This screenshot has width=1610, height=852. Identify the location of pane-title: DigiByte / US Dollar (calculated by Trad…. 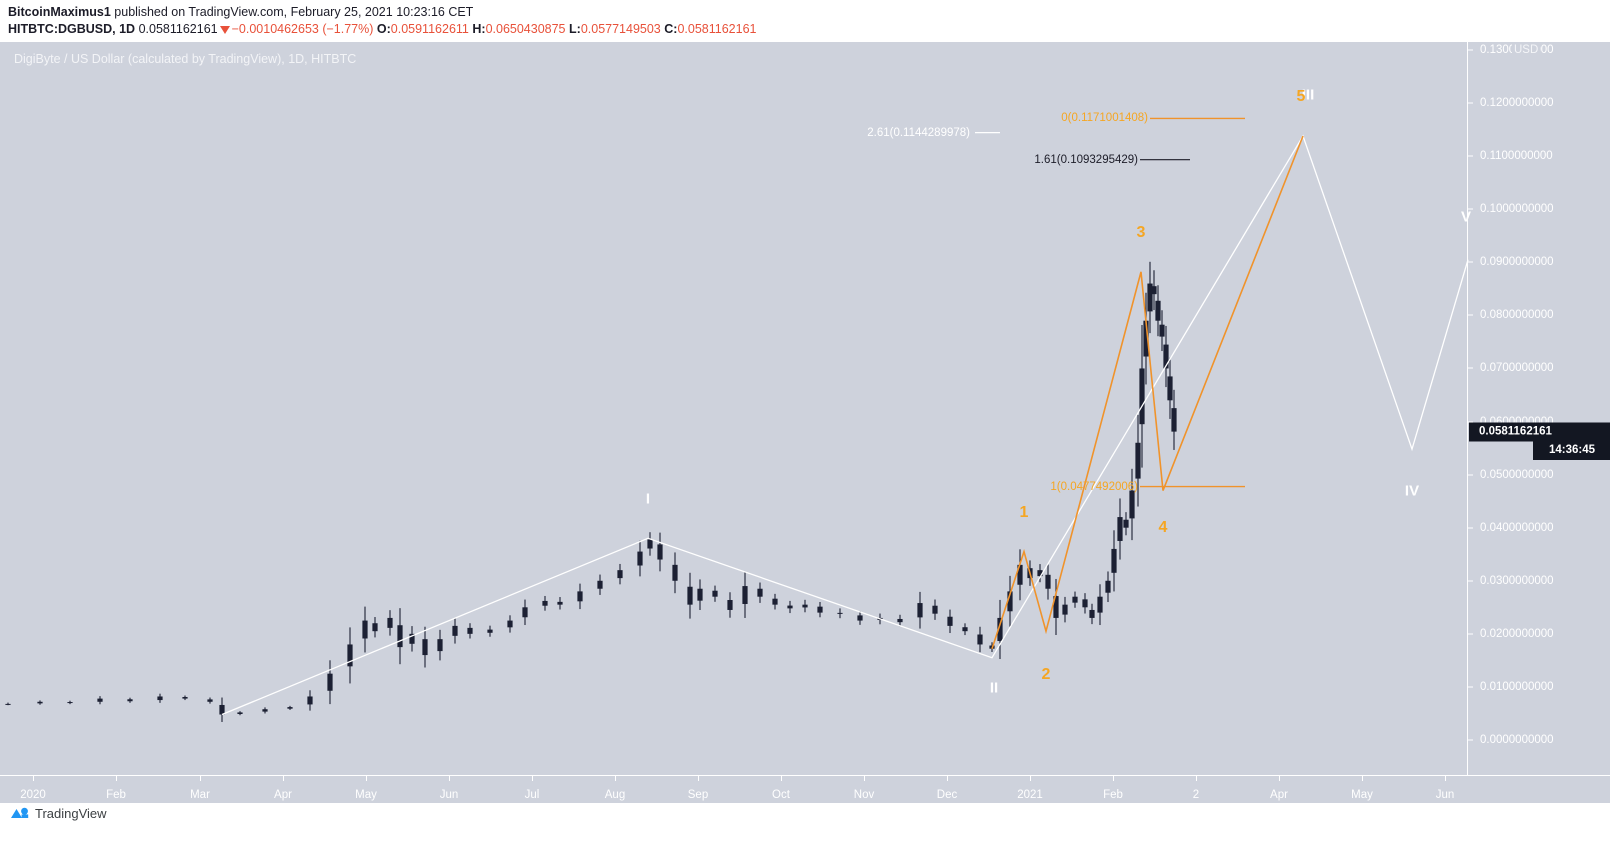
(185, 59).